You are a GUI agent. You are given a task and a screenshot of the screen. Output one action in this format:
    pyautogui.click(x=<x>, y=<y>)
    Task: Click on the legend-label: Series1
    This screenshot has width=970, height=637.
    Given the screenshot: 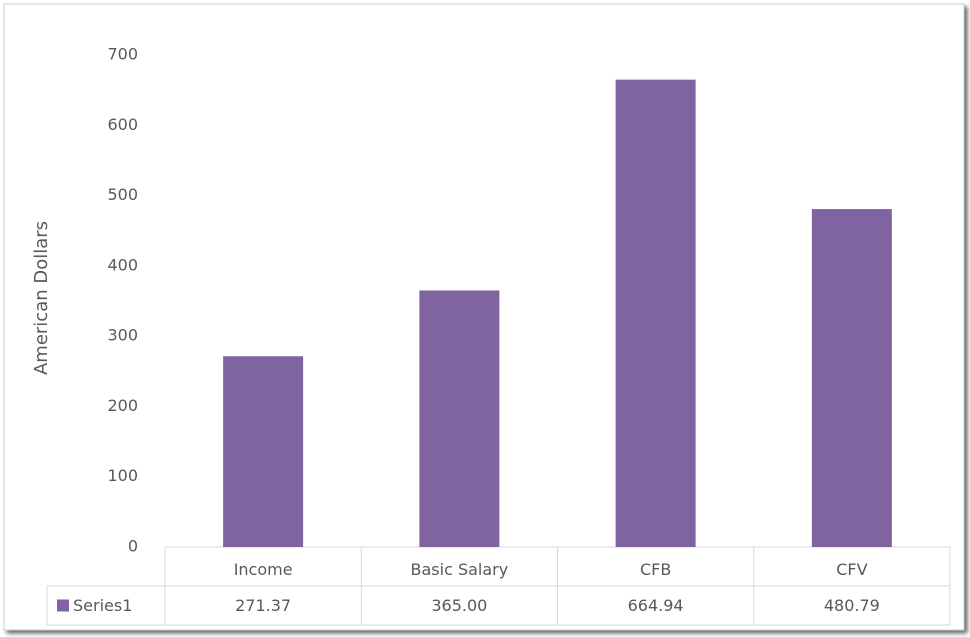 What is the action you would take?
    pyautogui.click(x=102, y=605)
    